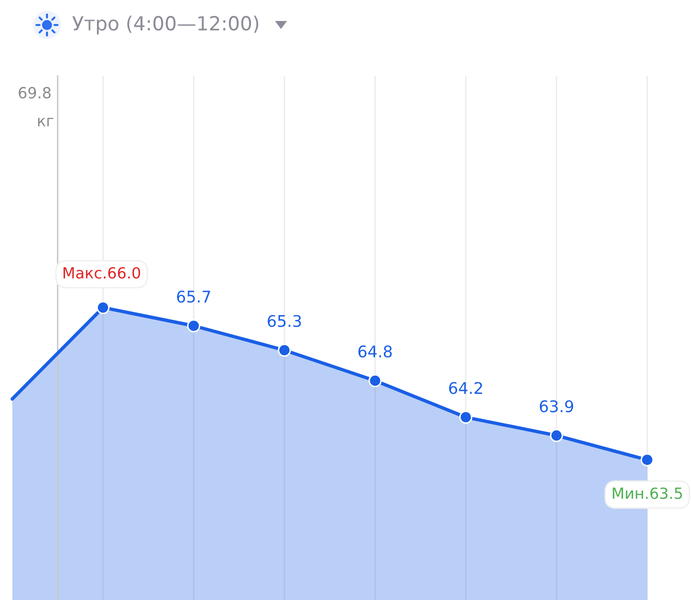  I want to click on data-label: 65.7, so click(193, 296).